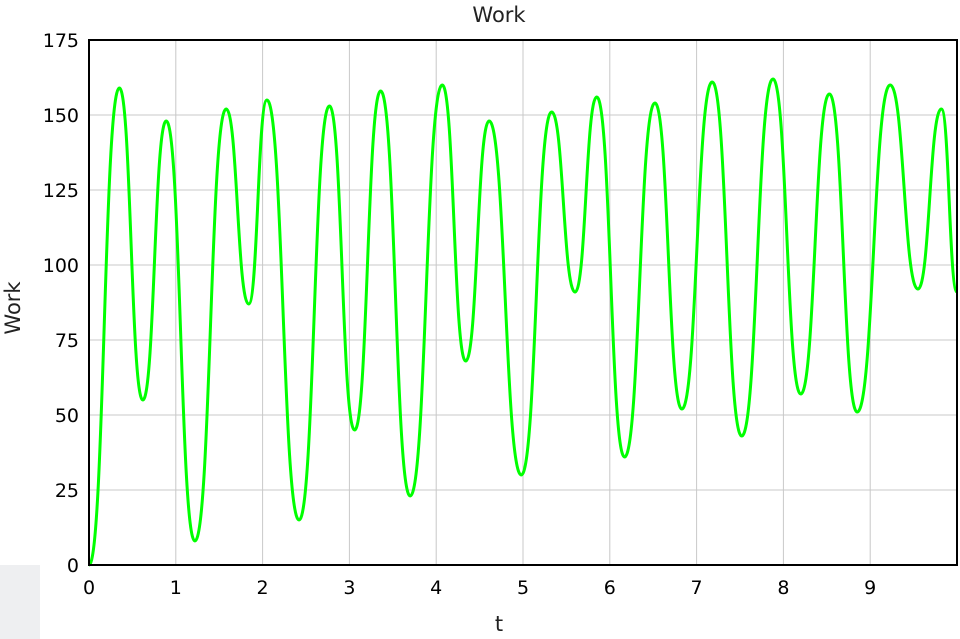  I want to click on y-tick-label-5: 125, so click(61, 191).